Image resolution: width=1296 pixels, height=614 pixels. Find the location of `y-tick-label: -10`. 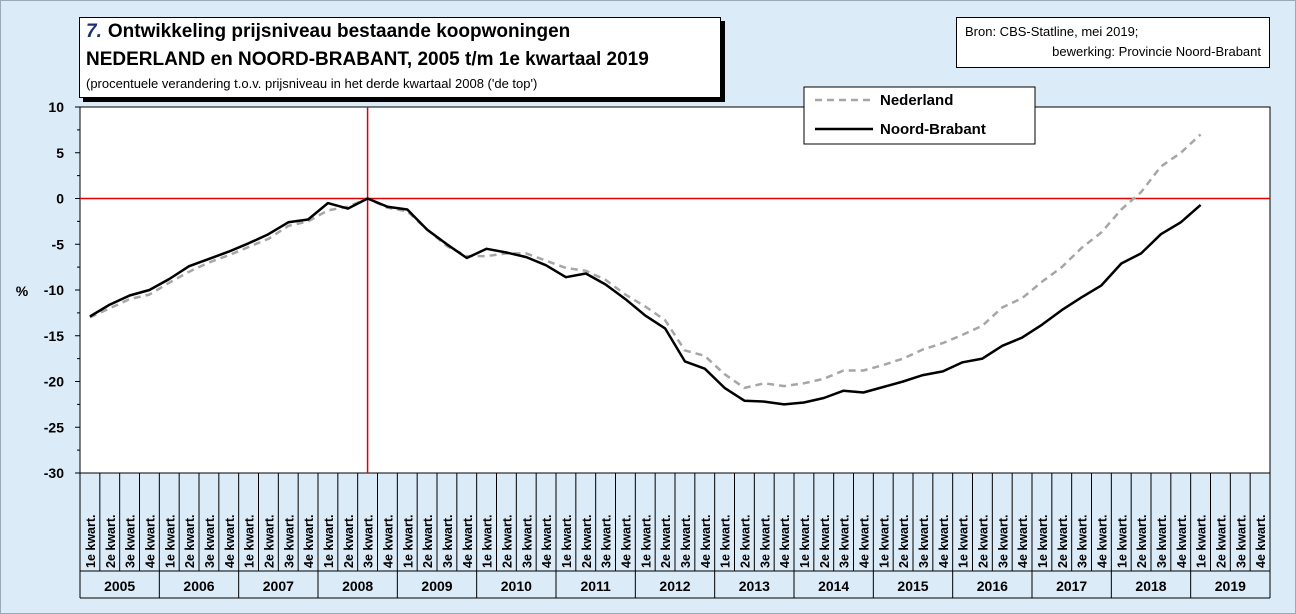

y-tick-label: -10 is located at coordinates (54, 290).